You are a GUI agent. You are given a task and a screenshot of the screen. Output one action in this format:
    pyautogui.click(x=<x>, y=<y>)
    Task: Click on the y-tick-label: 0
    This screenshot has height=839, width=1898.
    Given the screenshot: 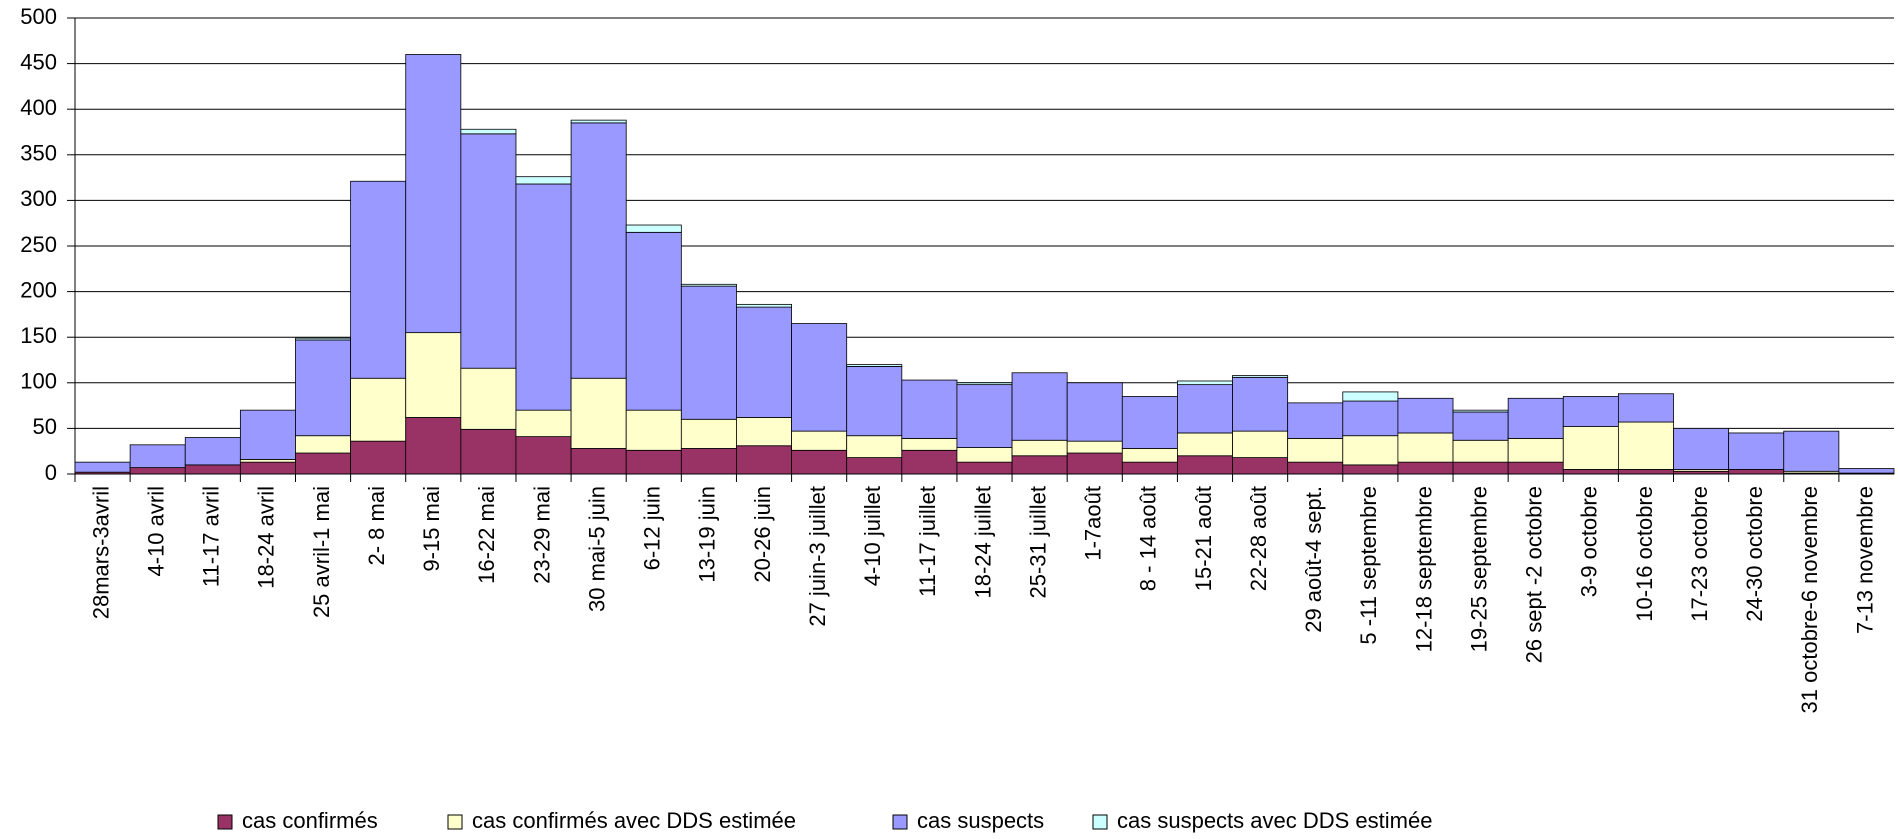 What is the action you would take?
    pyautogui.click(x=51, y=472)
    